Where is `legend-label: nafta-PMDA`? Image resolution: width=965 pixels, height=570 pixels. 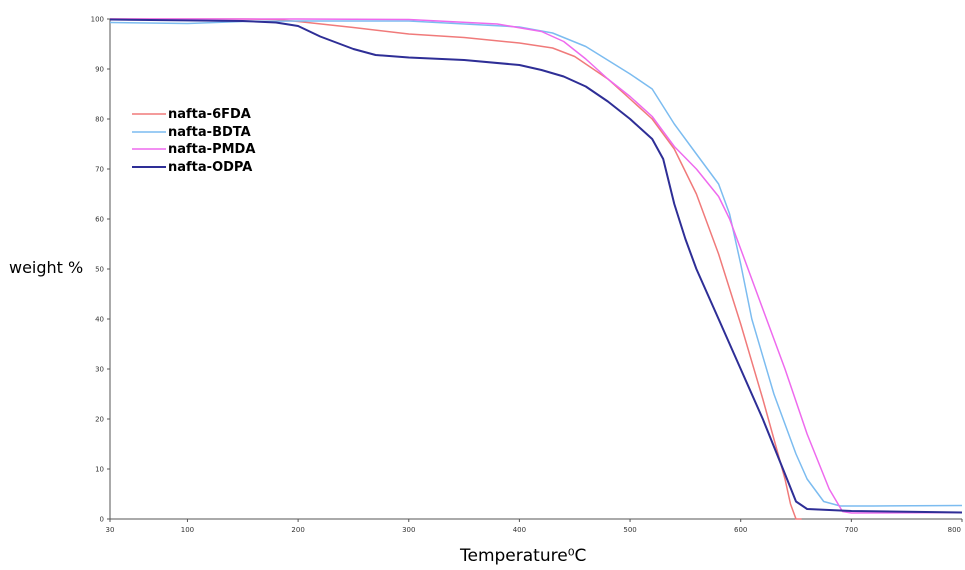 legend-label: nafta-PMDA is located at coordinates (211, 149).